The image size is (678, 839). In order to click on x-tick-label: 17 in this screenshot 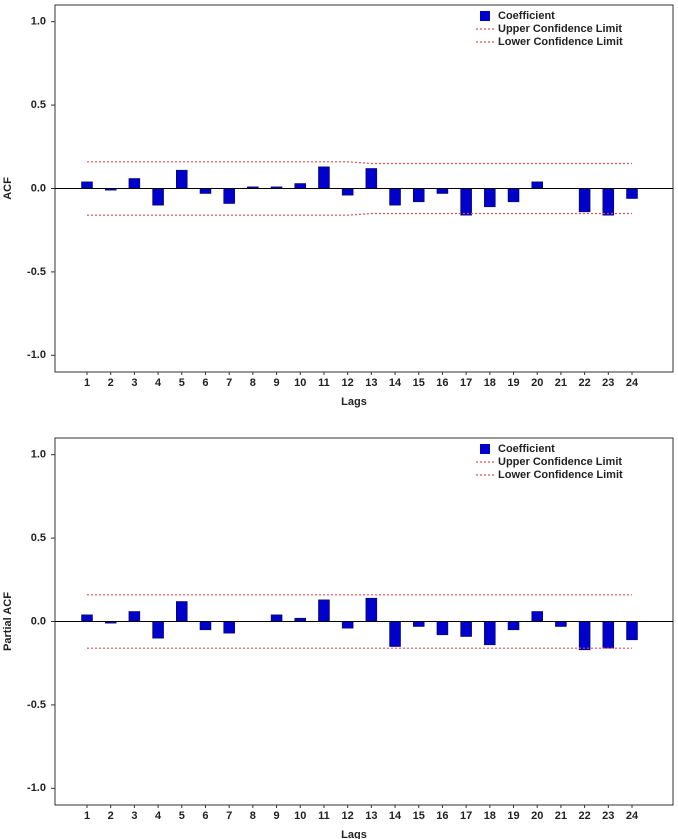, I will do `click(466, 816)`.